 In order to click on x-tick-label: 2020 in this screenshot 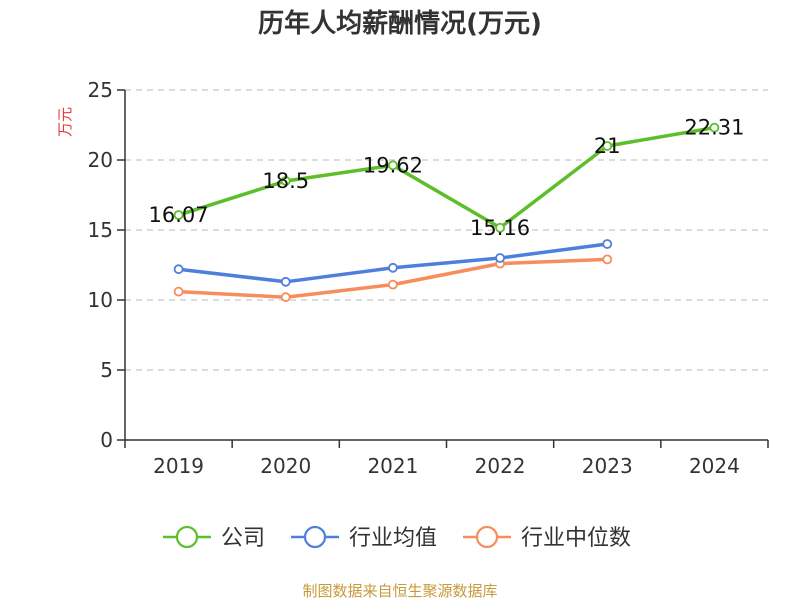, I will do `click(285, 466)`.